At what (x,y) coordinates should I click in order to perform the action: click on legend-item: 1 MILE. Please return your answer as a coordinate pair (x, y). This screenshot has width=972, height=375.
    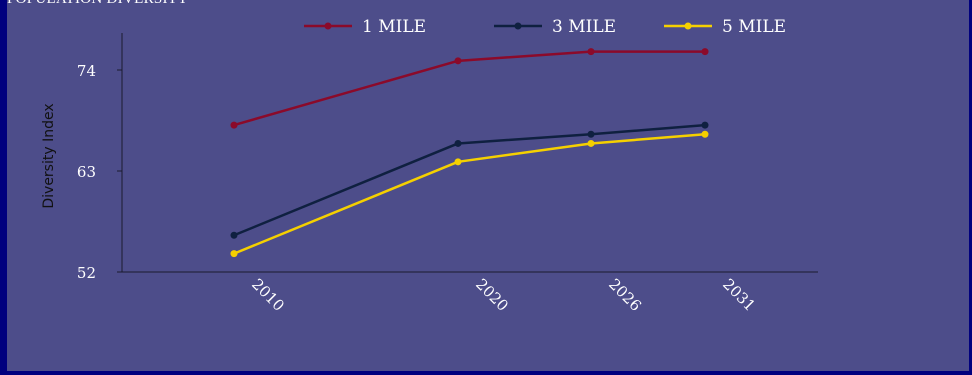
    Looking at the image, I should click on (365, 27).